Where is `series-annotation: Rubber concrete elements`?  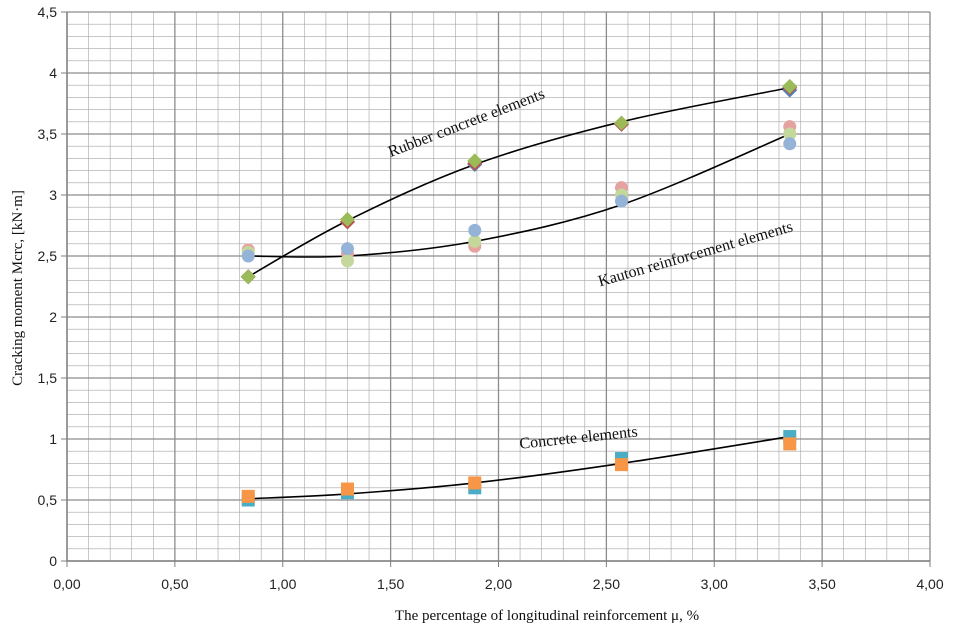
series-annotation: Rubber concrete elements is located at coordinates (466, 122).